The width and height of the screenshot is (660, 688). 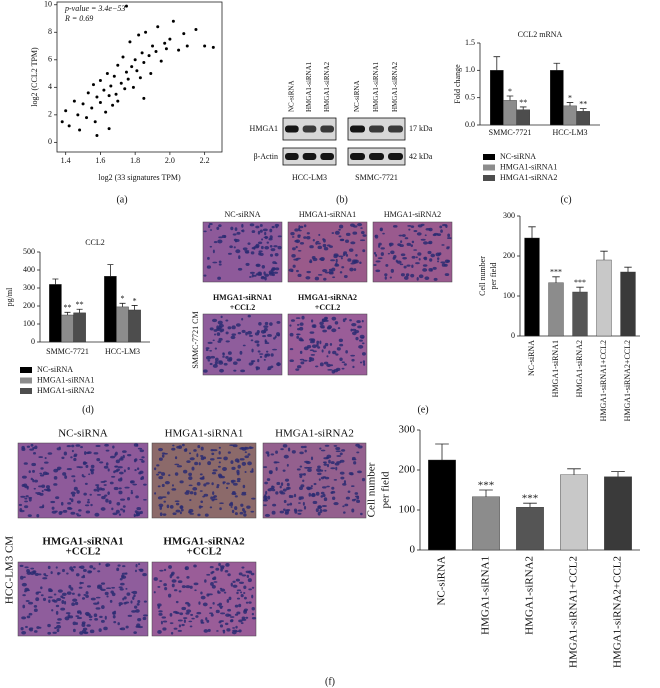 What do you see at coordinates (486, 523) in the screenshot?
I see `bar` at bounding box center [486, 523].